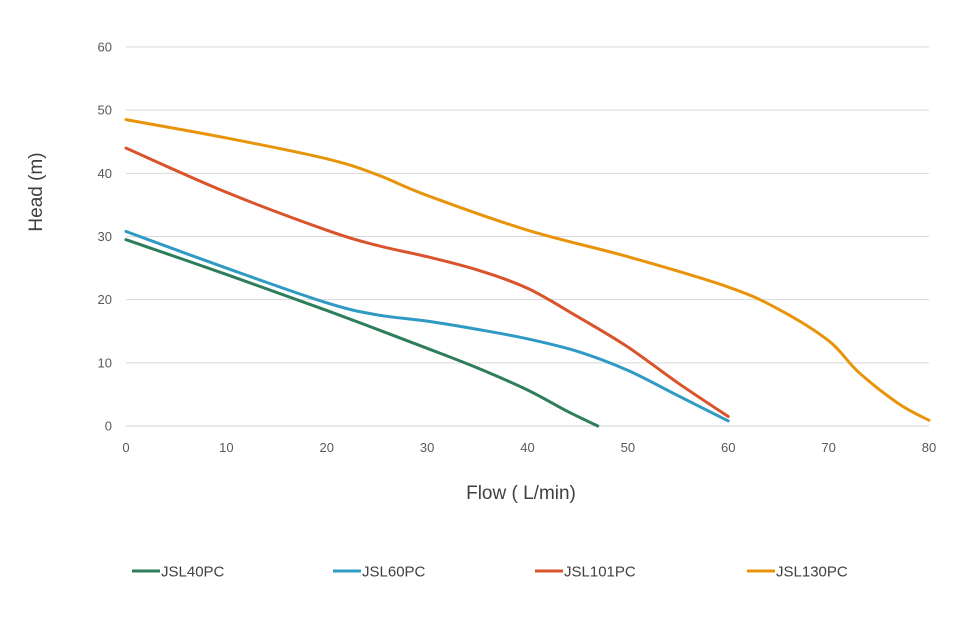 The height and width of the screenshot is (639, 977). I want to click on x-tick-label: 50, so click(628, 447).